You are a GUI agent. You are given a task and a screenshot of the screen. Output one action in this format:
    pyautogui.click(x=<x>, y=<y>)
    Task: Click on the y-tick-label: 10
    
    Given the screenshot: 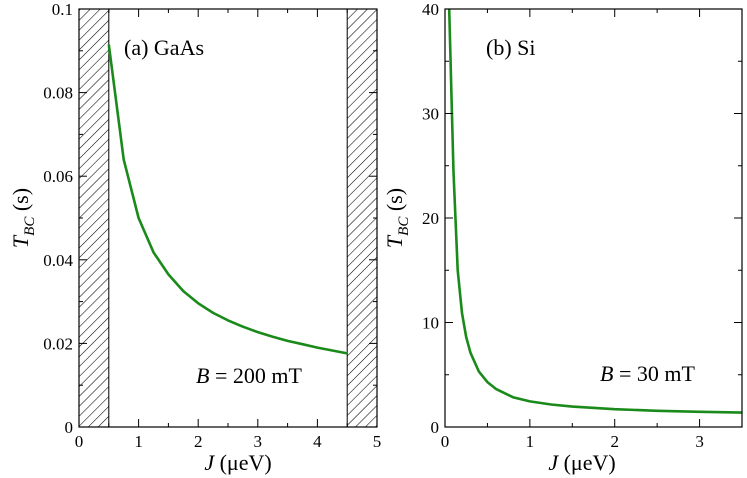 What is the action you would take?
    pyautogui.click(x=430, y=323)
    